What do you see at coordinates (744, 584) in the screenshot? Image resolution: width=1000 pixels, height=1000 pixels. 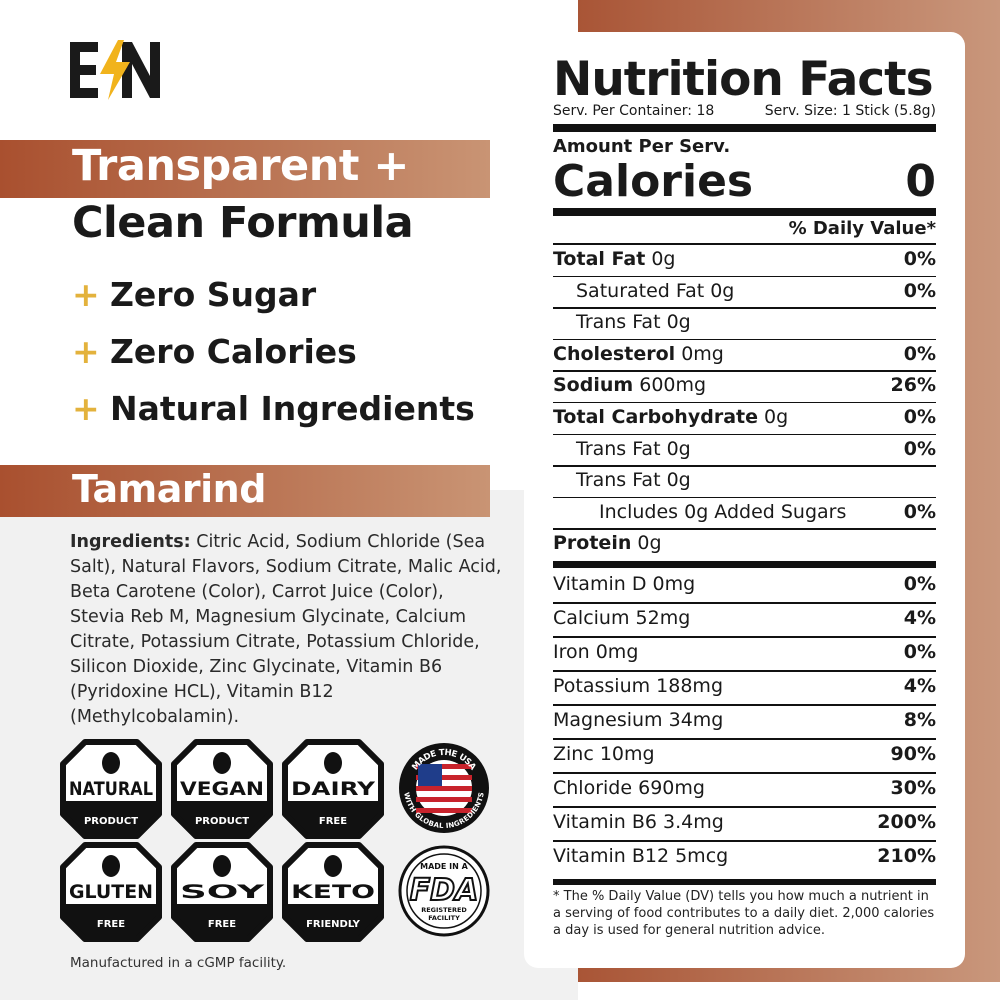 I see `vitamin-row: Vitamin D 0mg 0%` at bounding box center [744, 584].